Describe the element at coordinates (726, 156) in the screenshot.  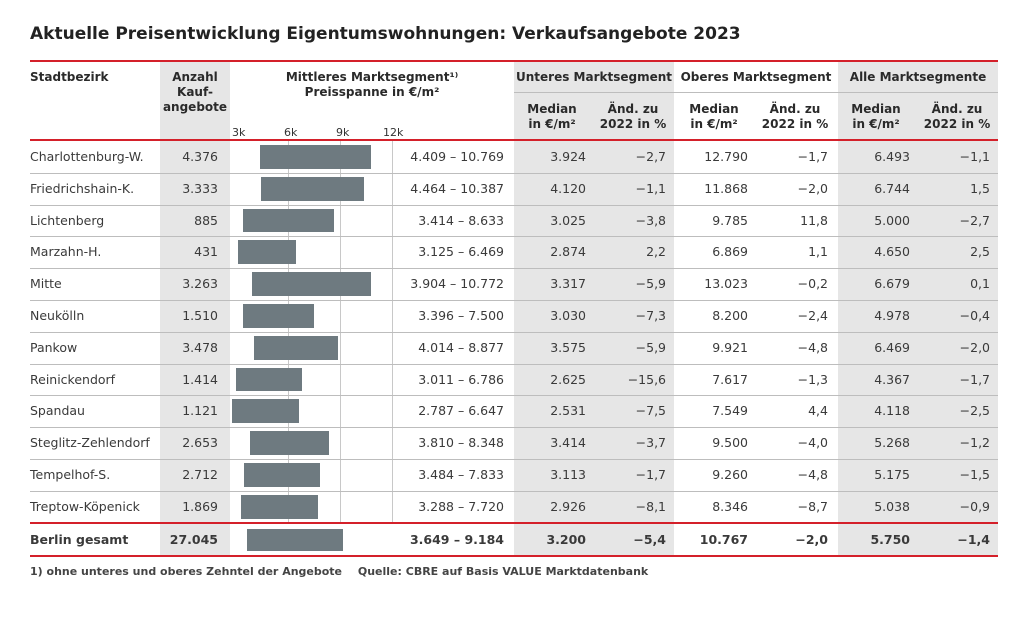
I see `high-median-value: 12.790` at that location.